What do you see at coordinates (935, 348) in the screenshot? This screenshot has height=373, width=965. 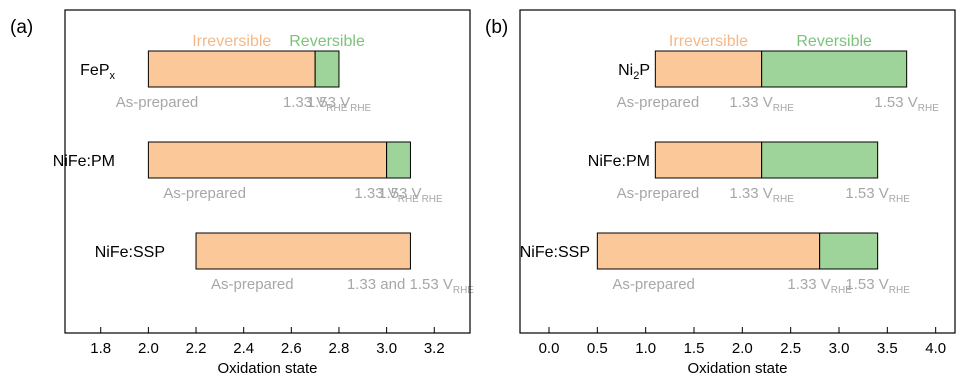 I see `x-tick-label: 4.0` at bounding box center [935, 348].